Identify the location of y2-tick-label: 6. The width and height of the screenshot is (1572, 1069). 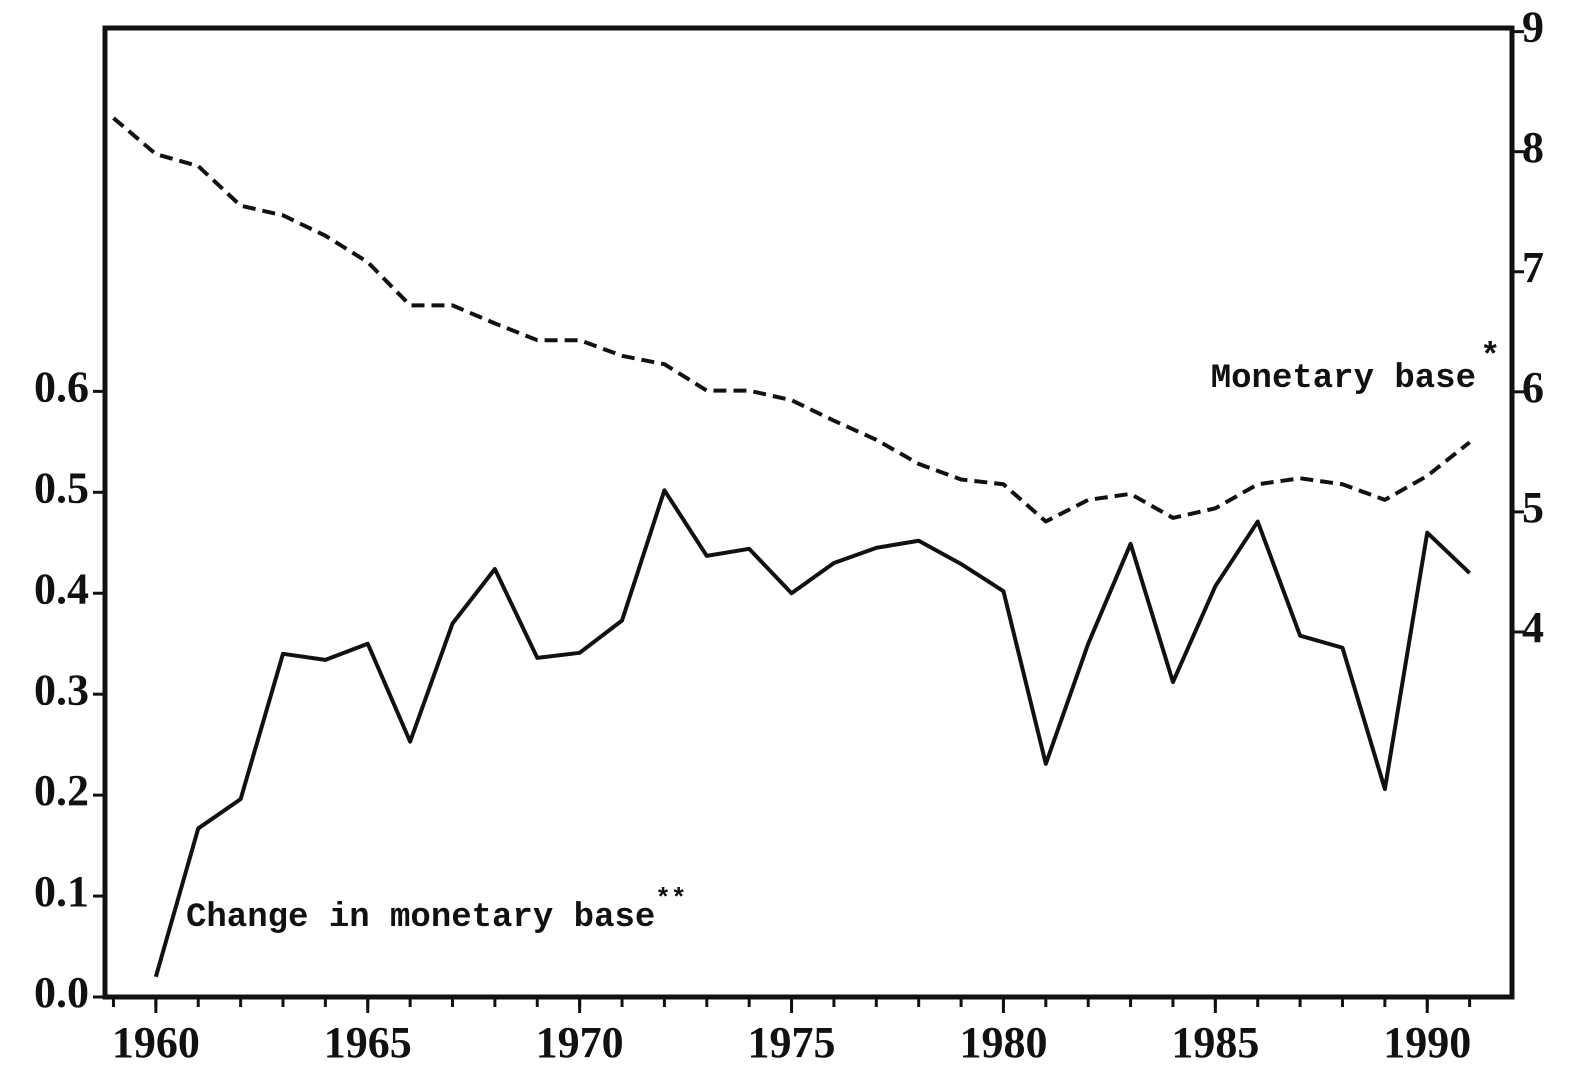
(1533, 387).